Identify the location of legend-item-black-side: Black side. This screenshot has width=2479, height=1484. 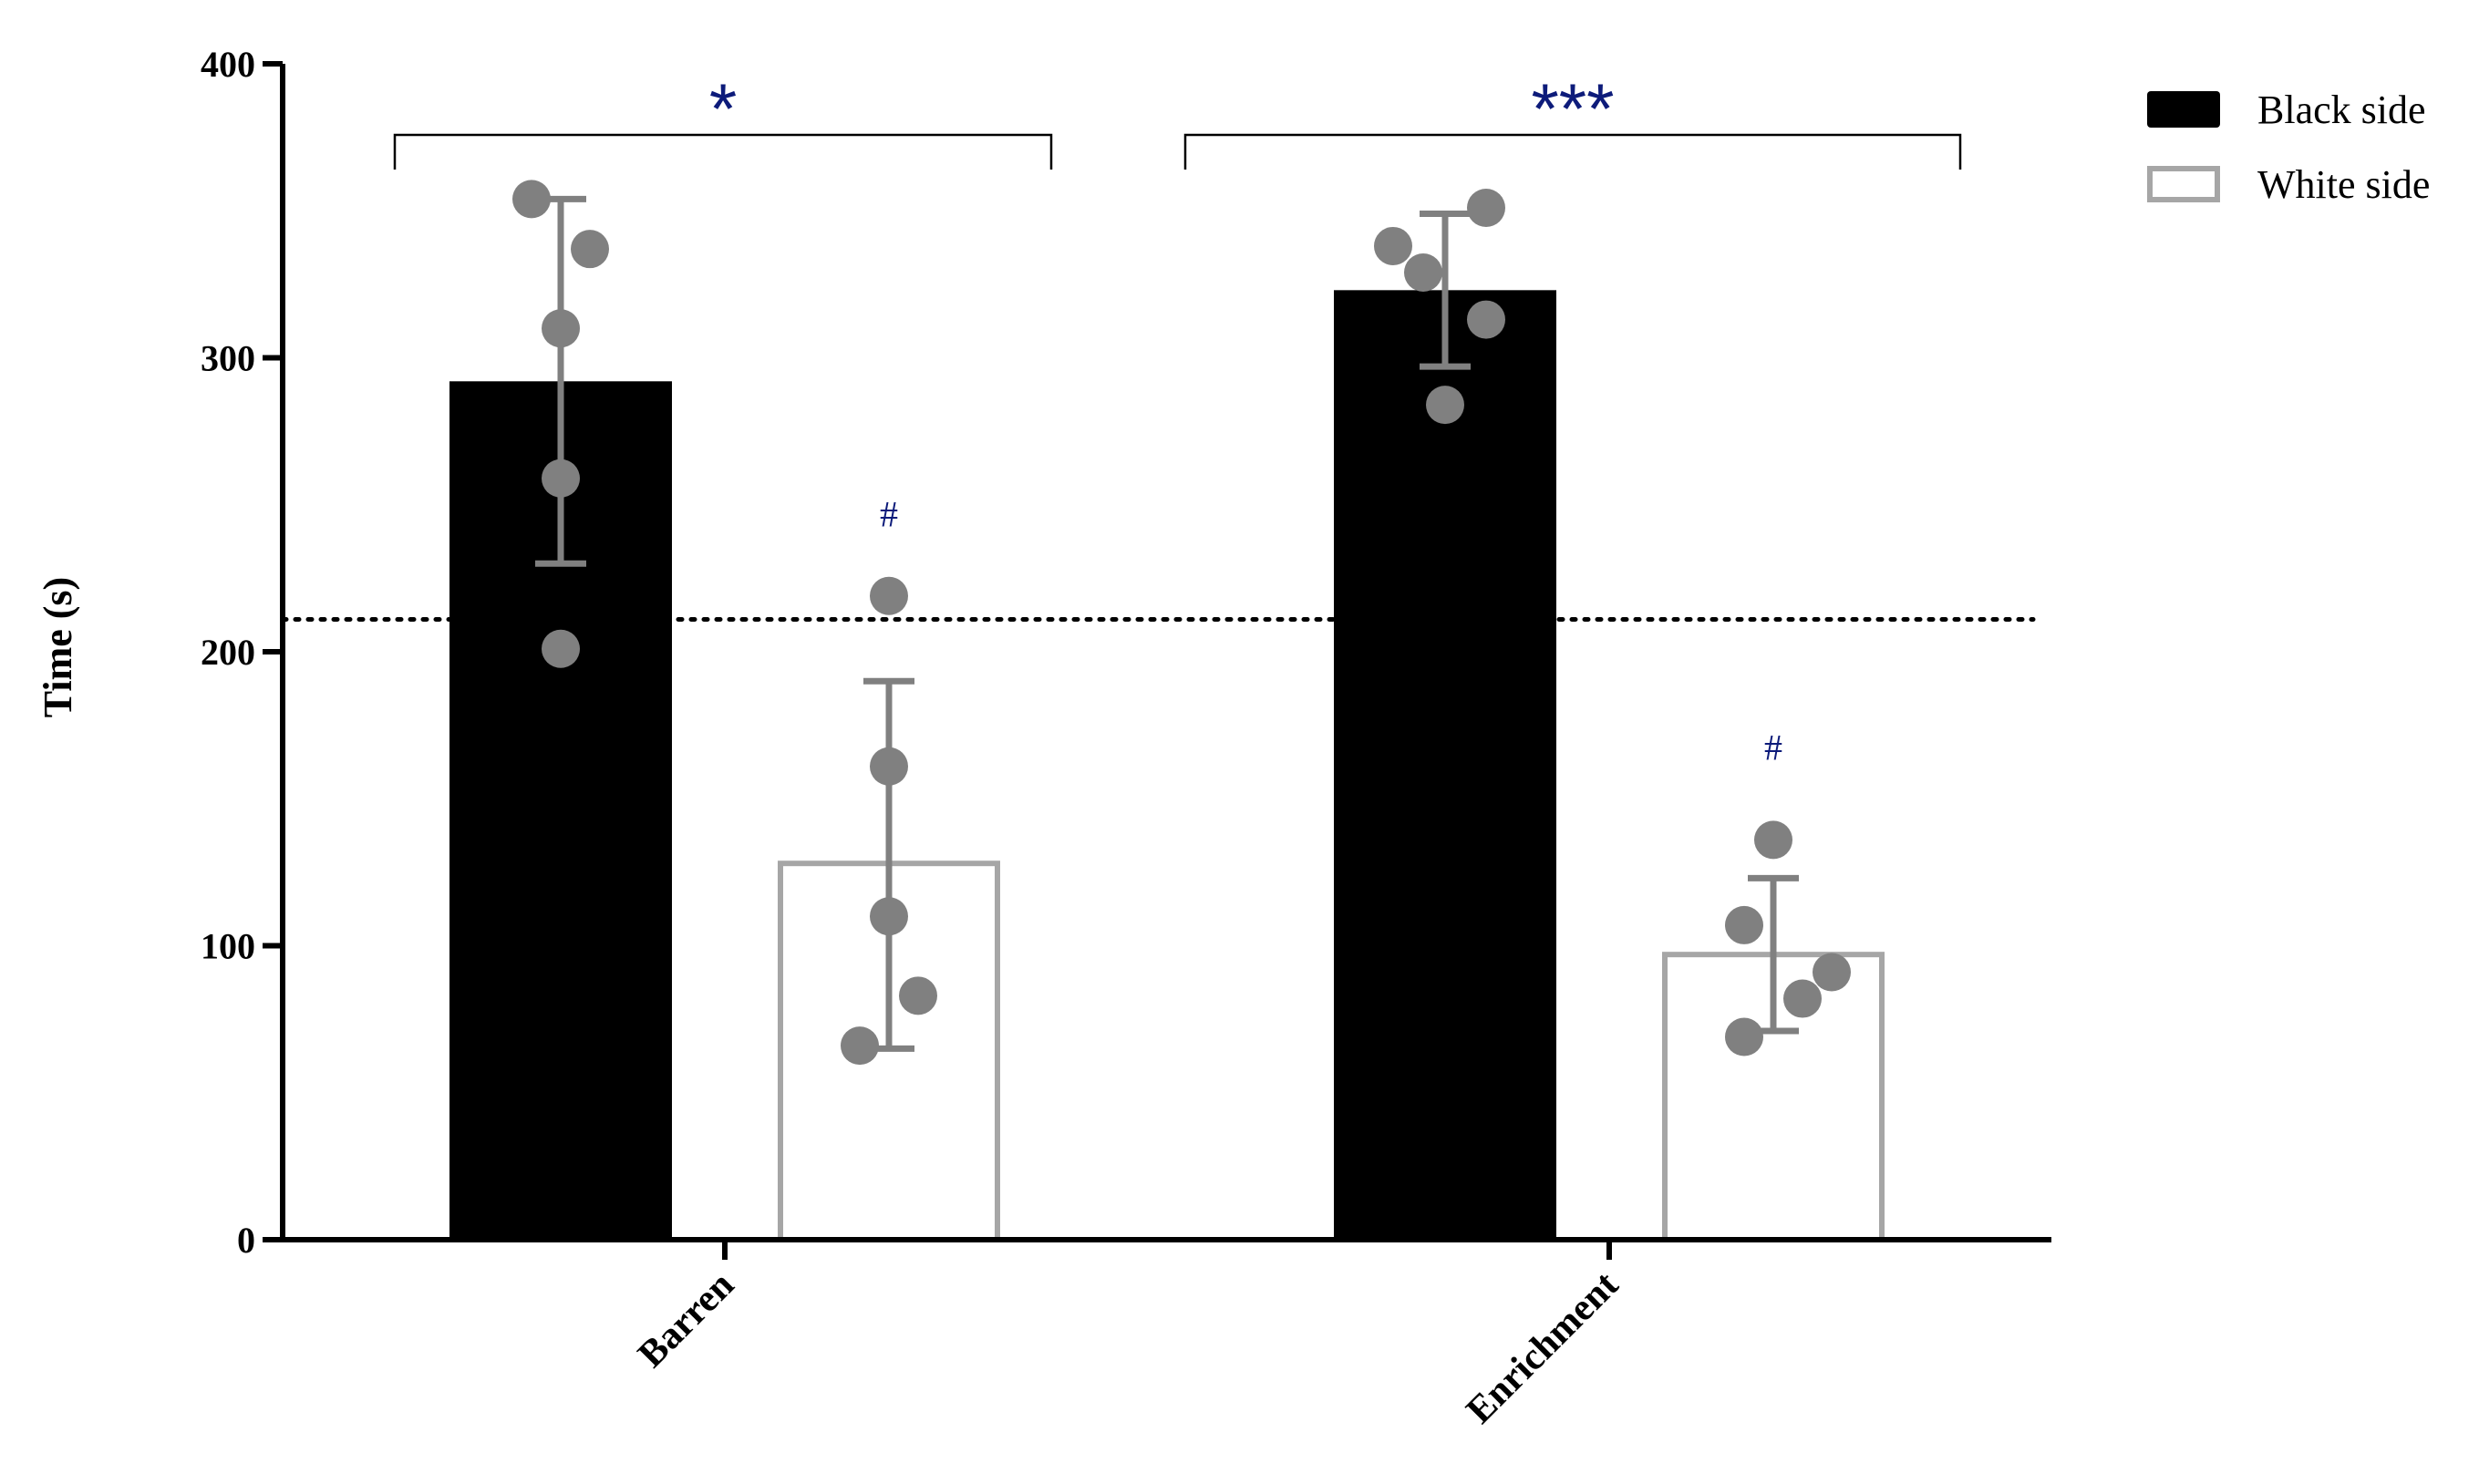
(2286, 110).